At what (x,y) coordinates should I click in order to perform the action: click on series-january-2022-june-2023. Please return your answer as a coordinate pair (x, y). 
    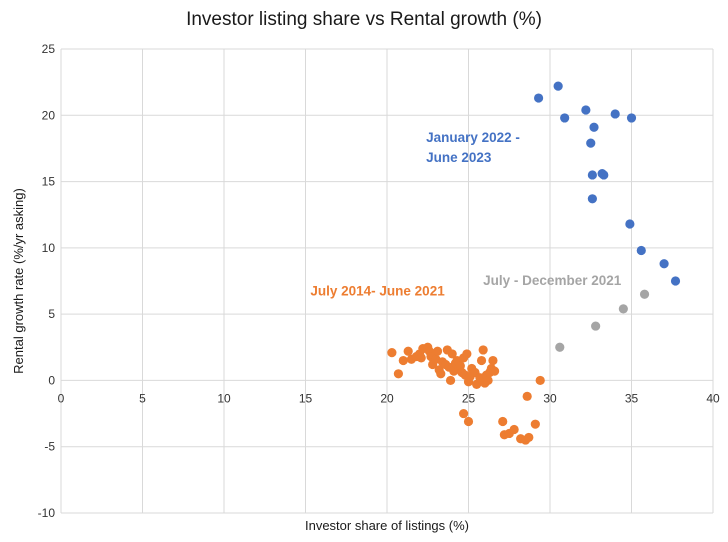
    Looking at the image, I should click on (607, 183).